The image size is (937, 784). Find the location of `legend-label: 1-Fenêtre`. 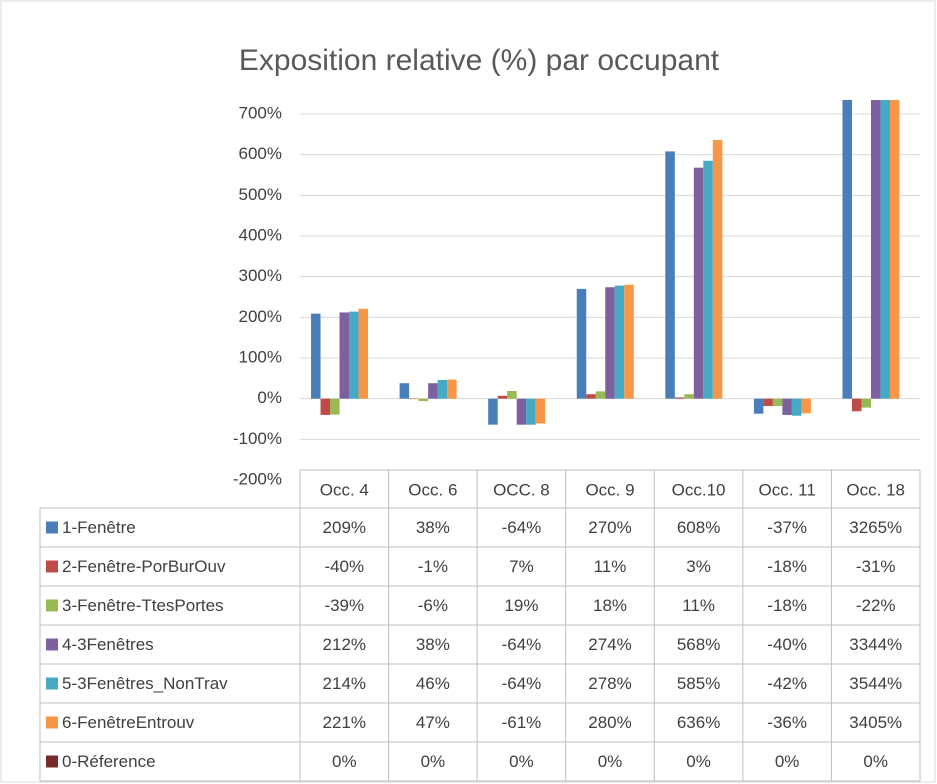

legend-label: 1-Fenêtre is located at coordinates (99, 527).